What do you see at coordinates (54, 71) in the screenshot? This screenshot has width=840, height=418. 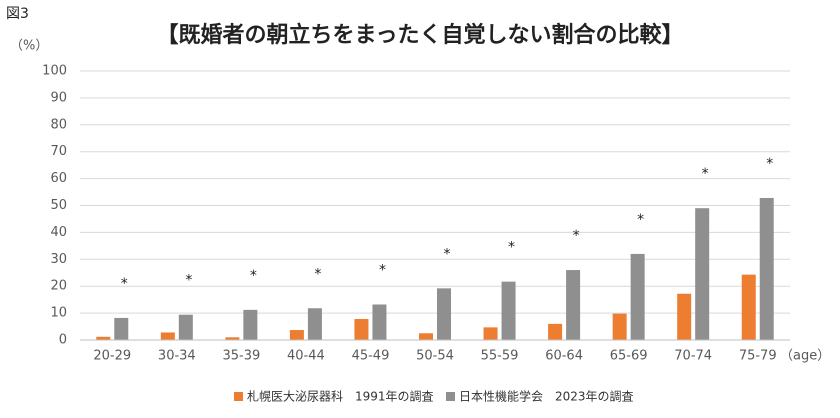 I see `y-tick-label: 100` at bounding box center [54, 71].